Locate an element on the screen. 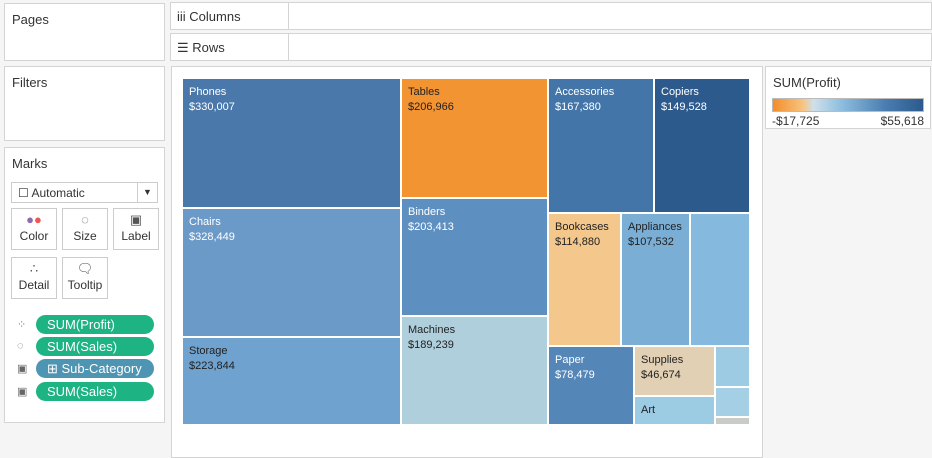  color-button: ●● Color is located at coordinates (34, 229).